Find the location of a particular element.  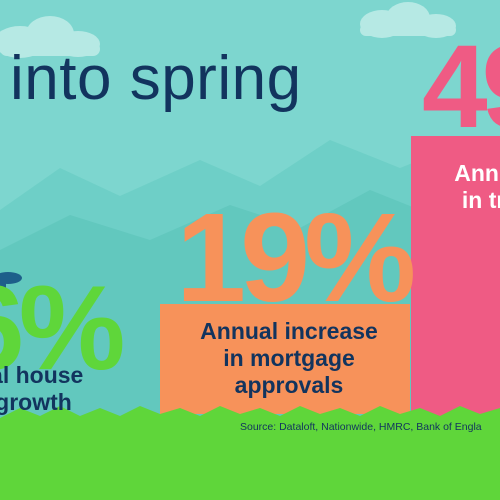

stat-label-transactions: Annua in tra is located at coordinates (460, 187).